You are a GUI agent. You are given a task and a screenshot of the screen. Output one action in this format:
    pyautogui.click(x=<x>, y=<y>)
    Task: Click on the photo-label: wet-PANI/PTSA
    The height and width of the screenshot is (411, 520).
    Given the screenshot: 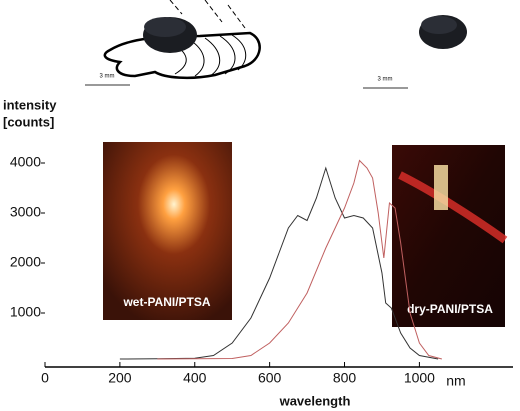 What is the action you would take?
    pyautogui.click(x=166, y=302)
    